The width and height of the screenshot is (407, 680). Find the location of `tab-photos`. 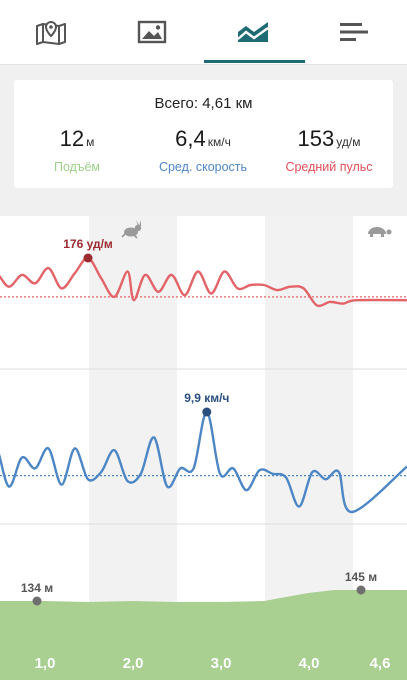

tab-photos is located at coordinates (151, 32).